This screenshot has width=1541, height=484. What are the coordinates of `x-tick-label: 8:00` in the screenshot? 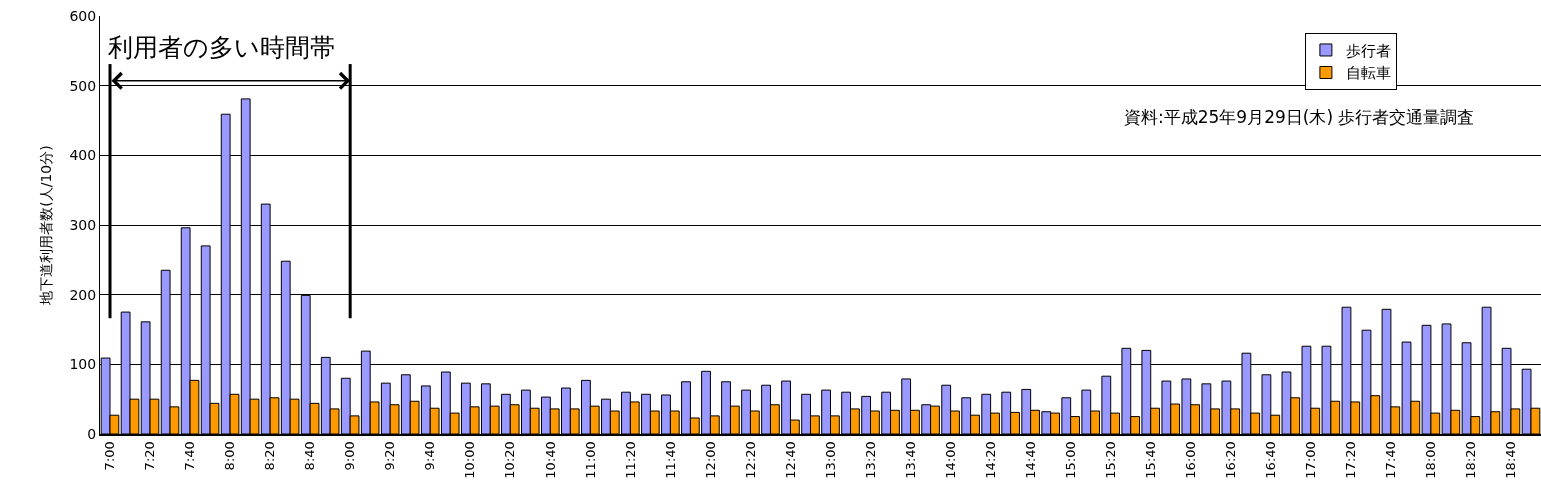 It's located at (230, 456).